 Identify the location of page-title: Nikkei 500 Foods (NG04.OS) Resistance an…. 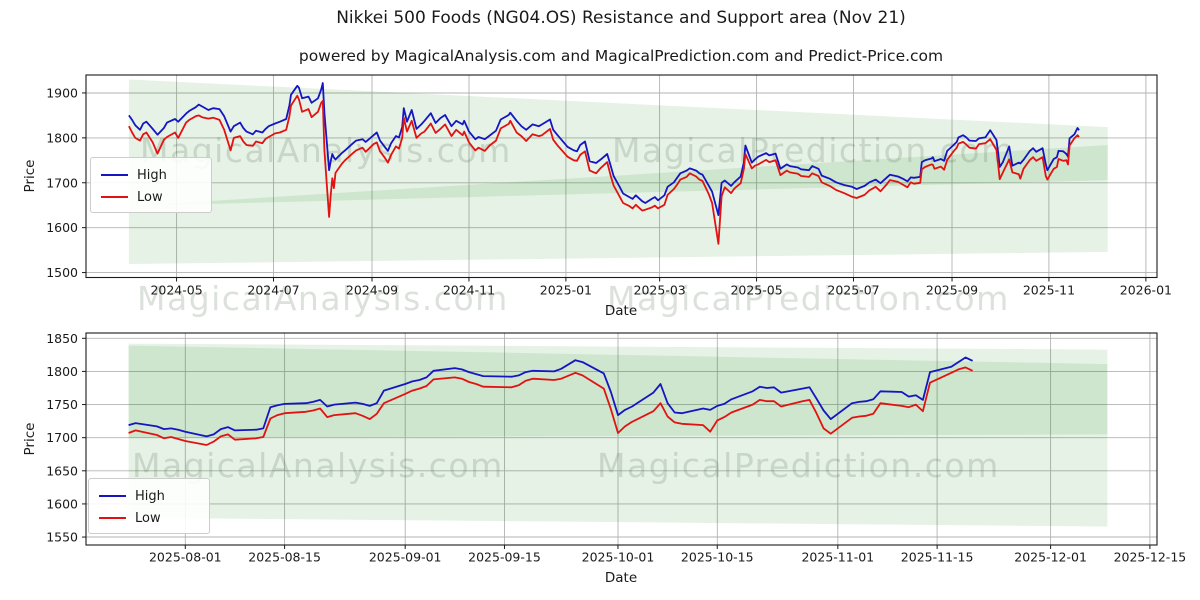
(621, 18).